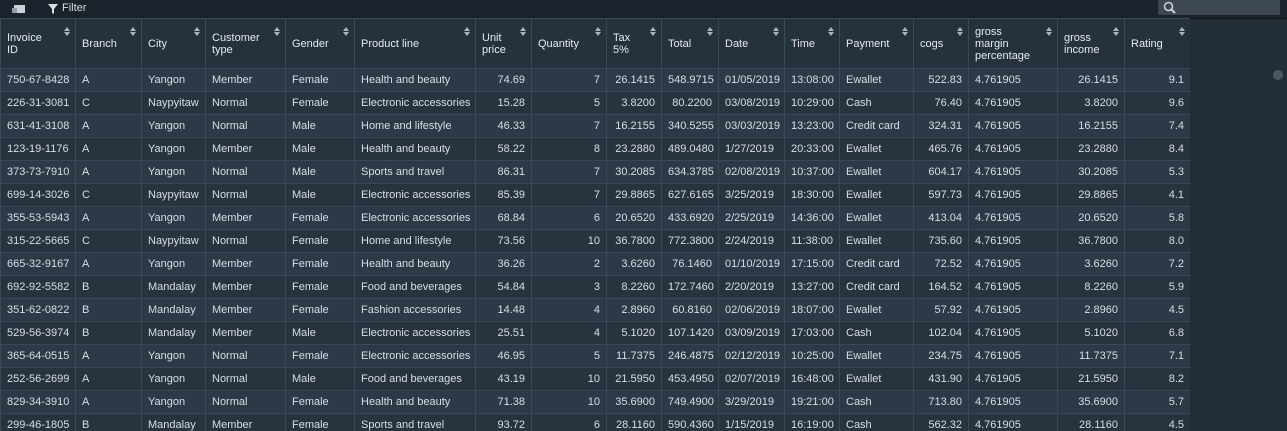 Image resolution: width=1287 pixels, height=431 pixels. I want to click on column-header: Invoice ID, so click(38, 43).